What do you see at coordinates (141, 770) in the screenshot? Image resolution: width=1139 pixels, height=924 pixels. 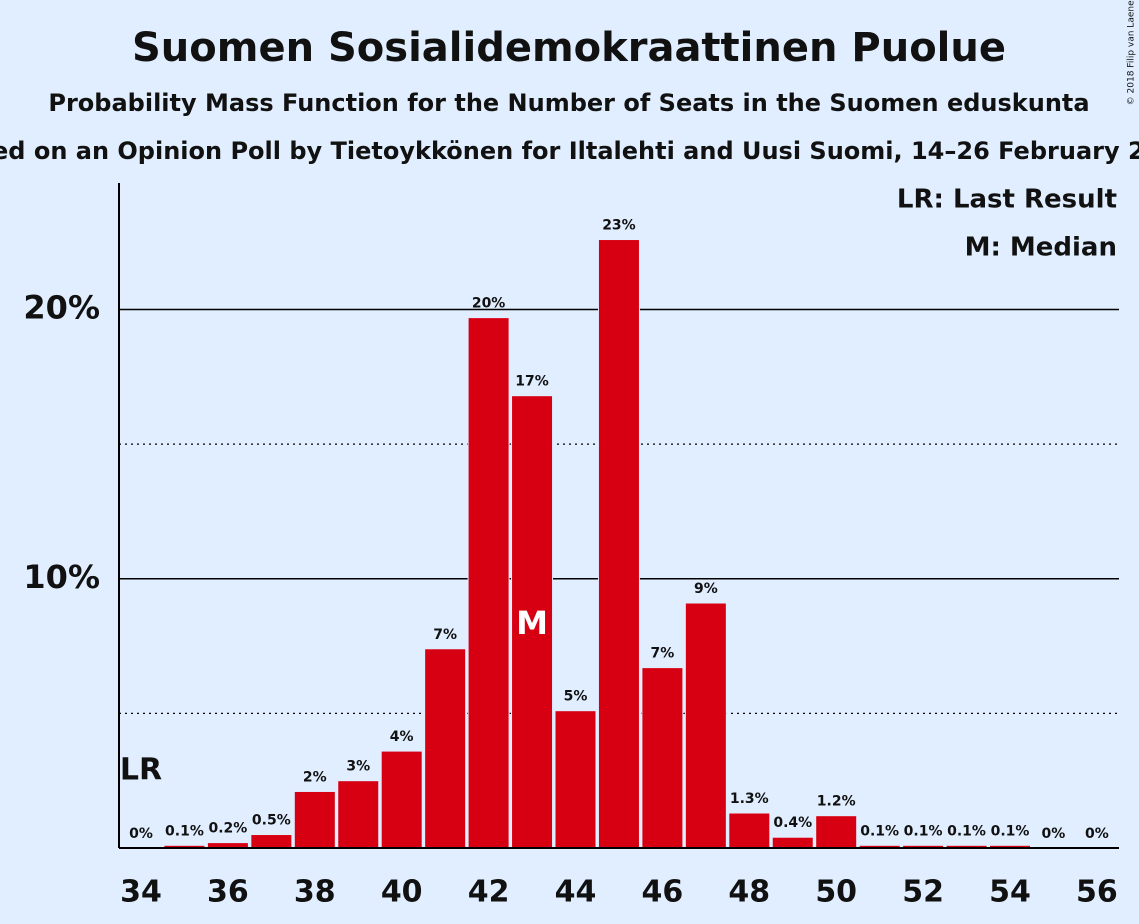 I see `last-result-marker: LR` at bounding box center [141, 770].